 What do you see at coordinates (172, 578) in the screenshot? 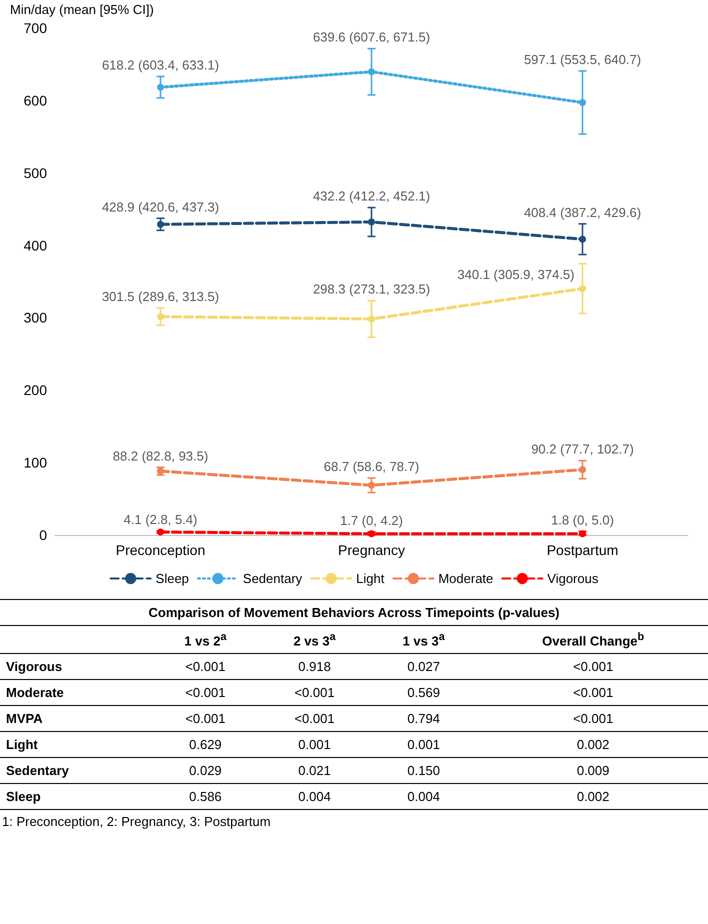
I see `legend-label: Sleep` at bounding box center [172, 578].